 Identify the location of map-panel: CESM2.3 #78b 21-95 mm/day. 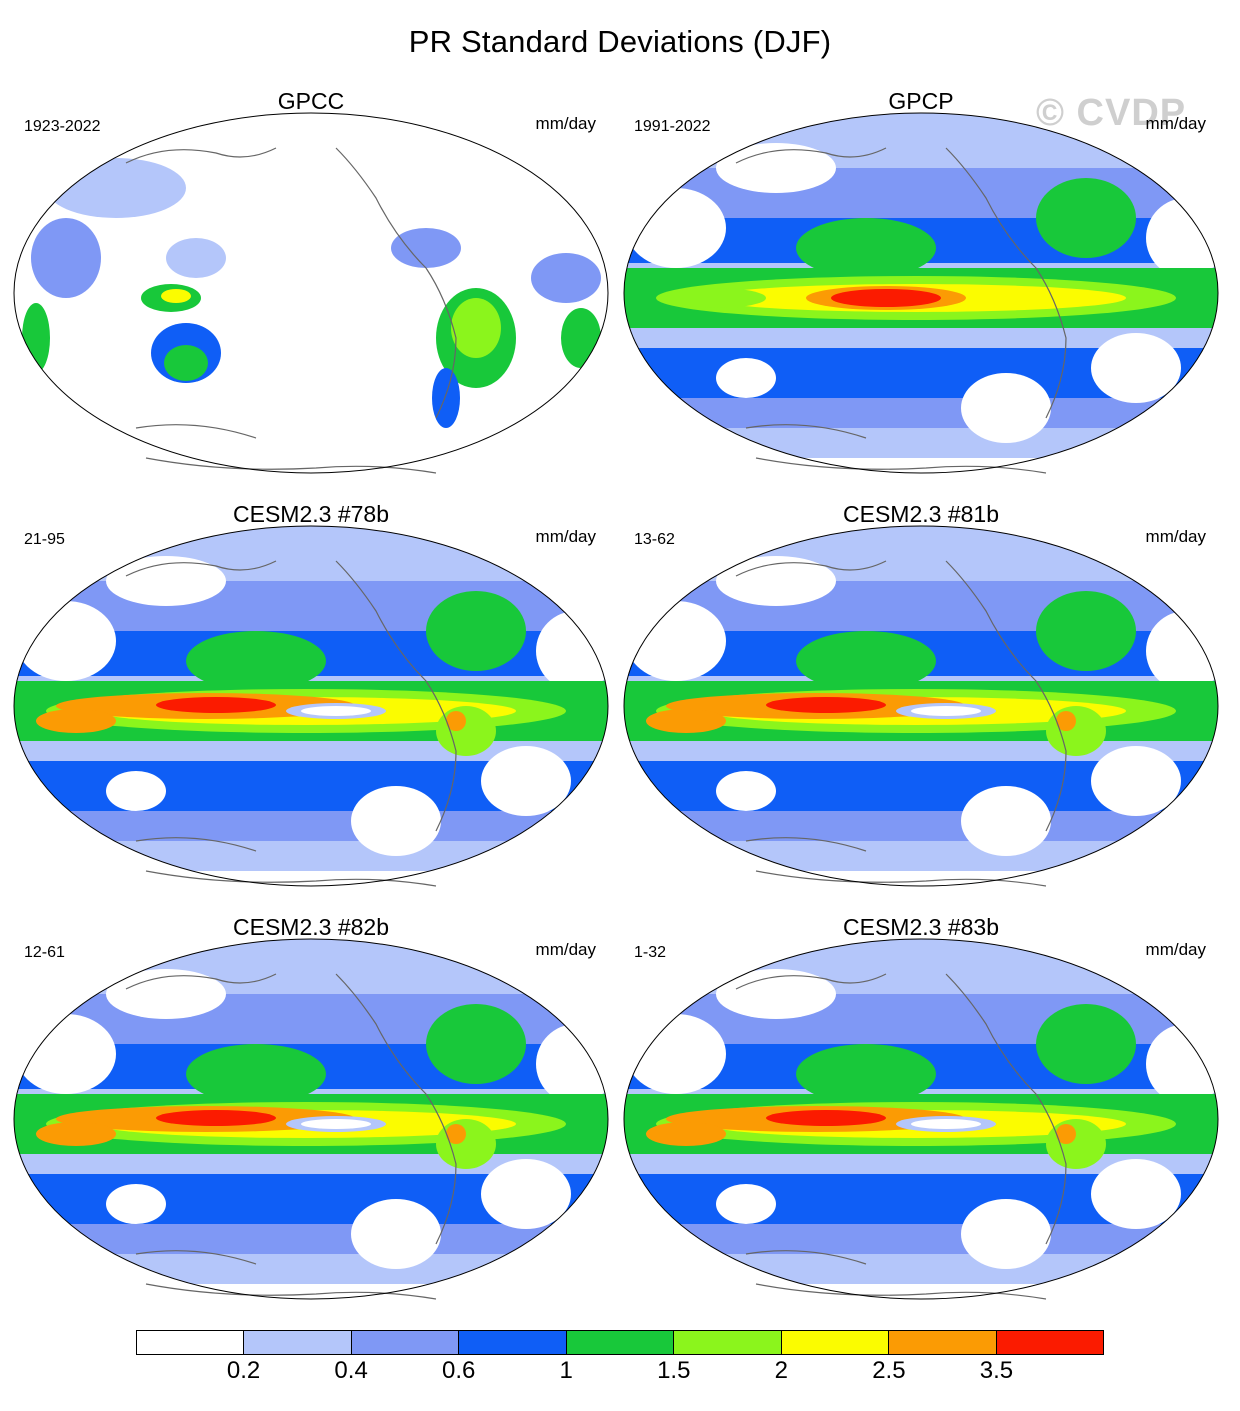
(311, 701).